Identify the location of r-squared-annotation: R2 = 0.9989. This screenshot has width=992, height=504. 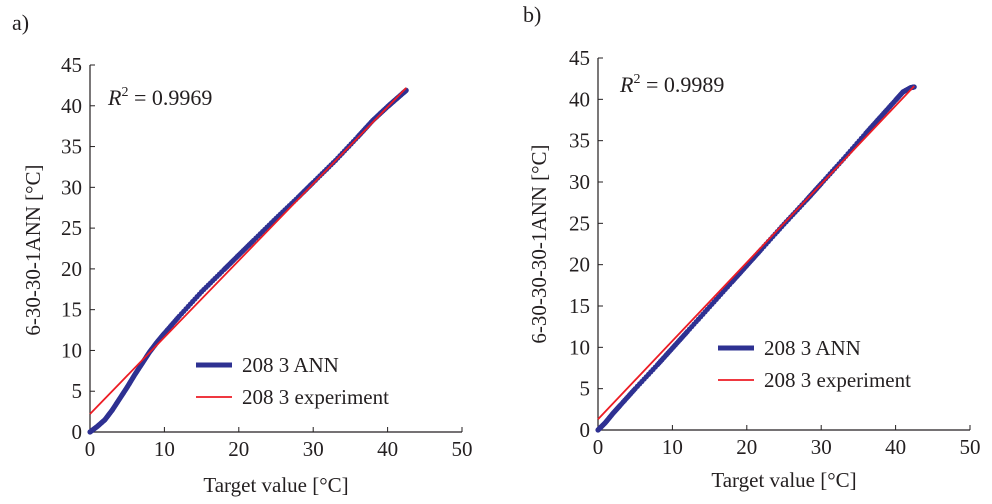
(671, 84).